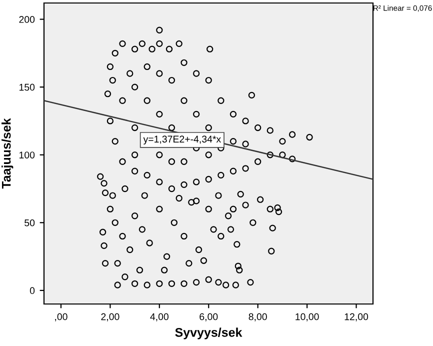 This screenshot has width=433, height=346. I want to click on y-tick-label: 50, so click(29, 222).